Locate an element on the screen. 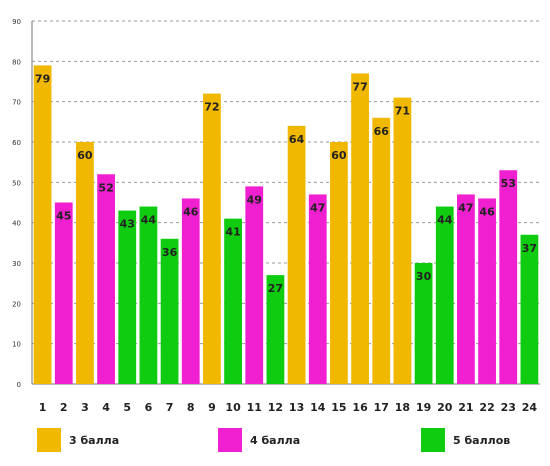 The height and width of the screenshot is (466, 550). x-tick-label: 9 is located at coordinates (212, 407).